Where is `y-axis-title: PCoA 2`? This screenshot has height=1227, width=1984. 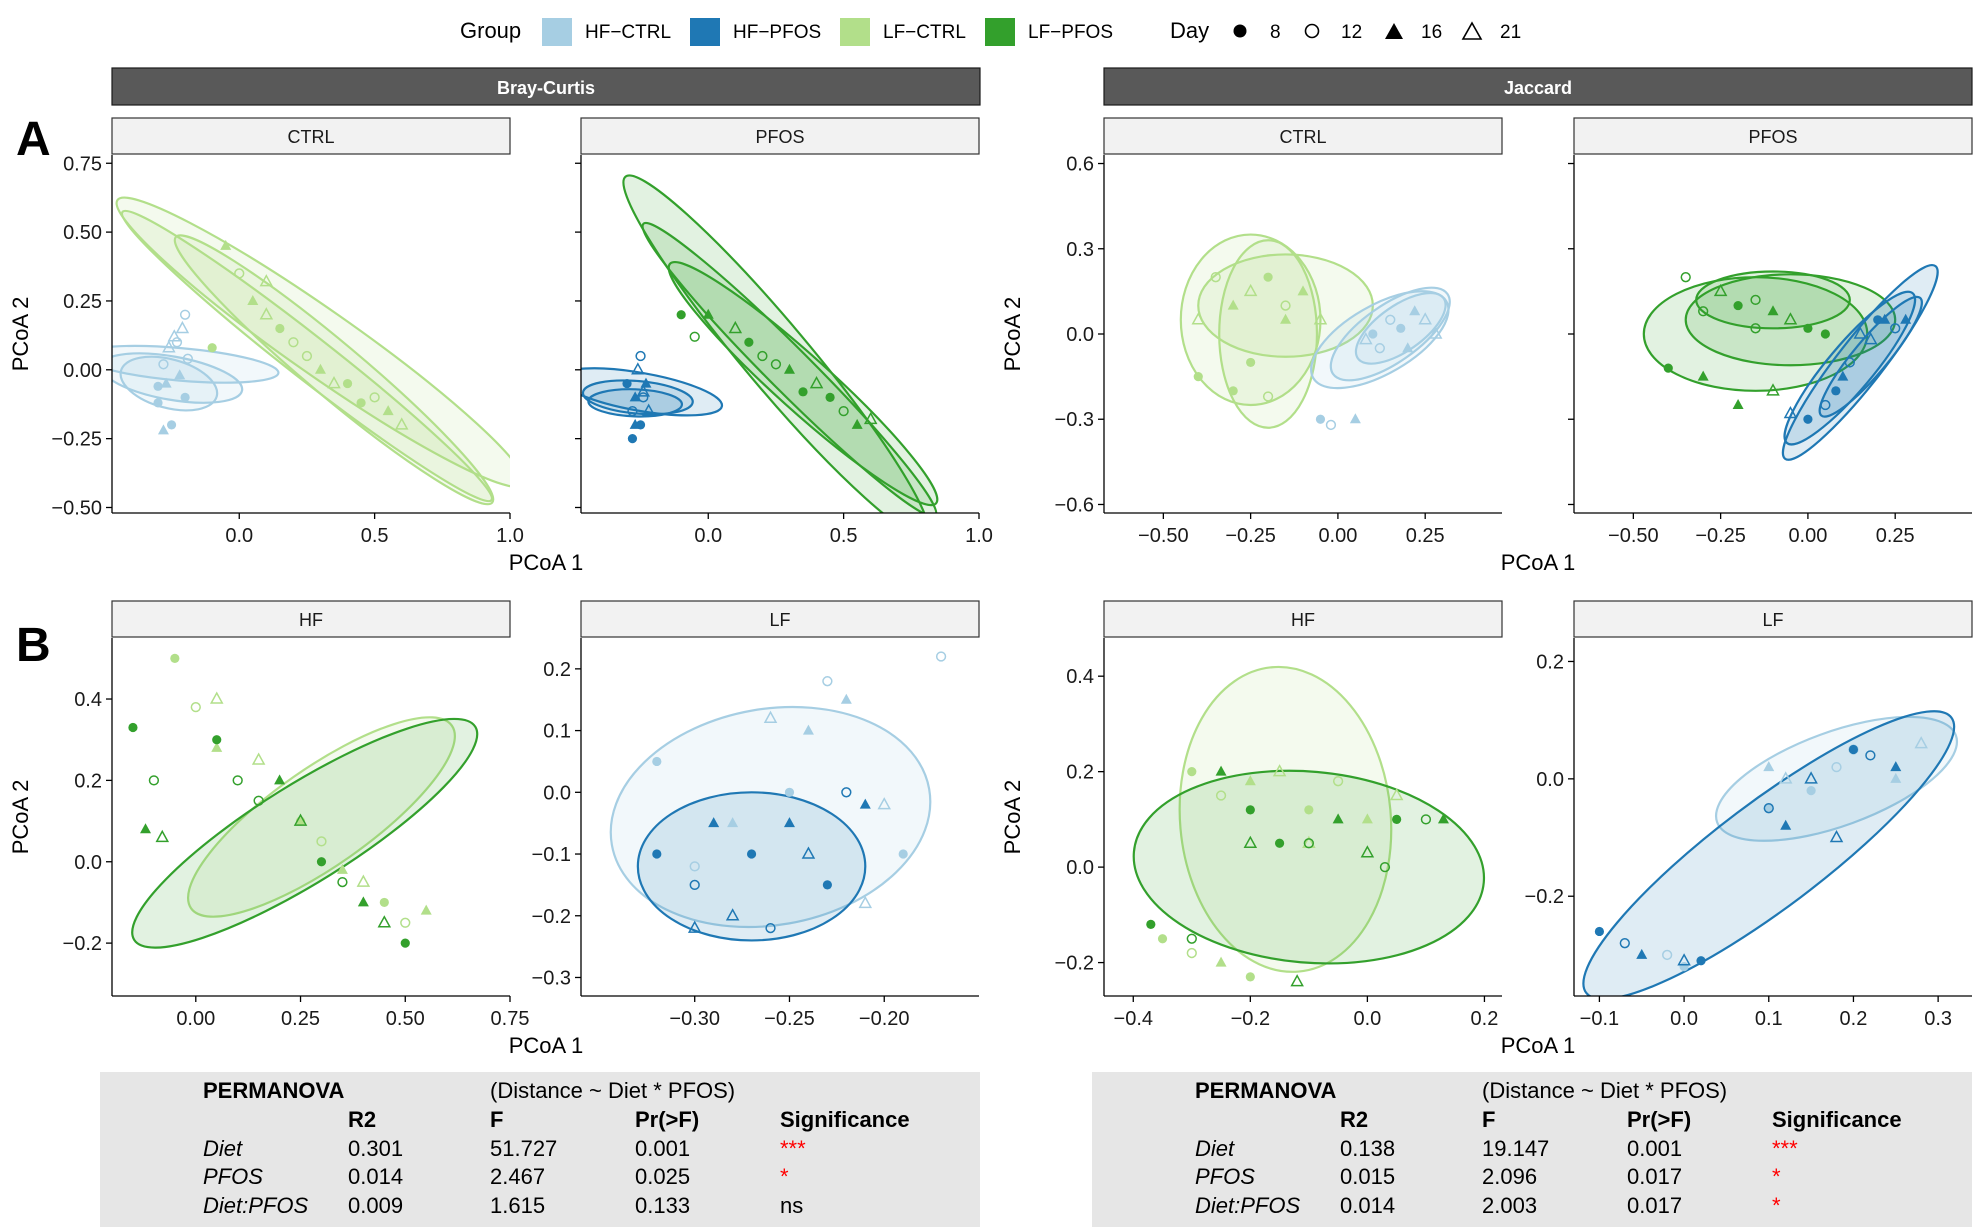
y-axis-title: PCoA 2 is located at coordinates (1012, 334).